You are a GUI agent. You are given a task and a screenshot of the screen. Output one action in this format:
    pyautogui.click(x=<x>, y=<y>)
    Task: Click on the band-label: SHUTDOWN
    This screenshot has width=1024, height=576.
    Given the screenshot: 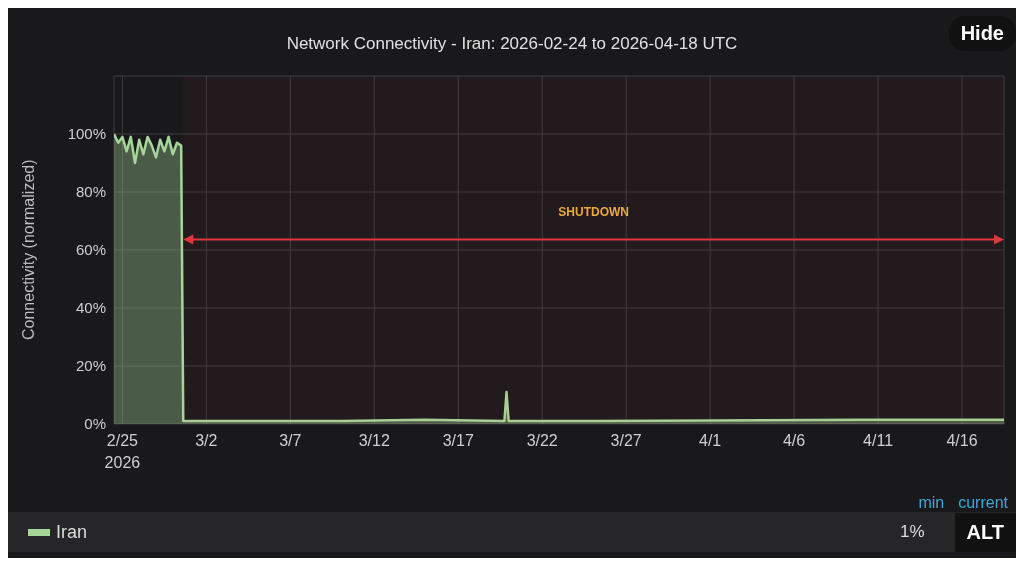 What is the action you would take?
    pyautogui.click(x=593, y=211)
    